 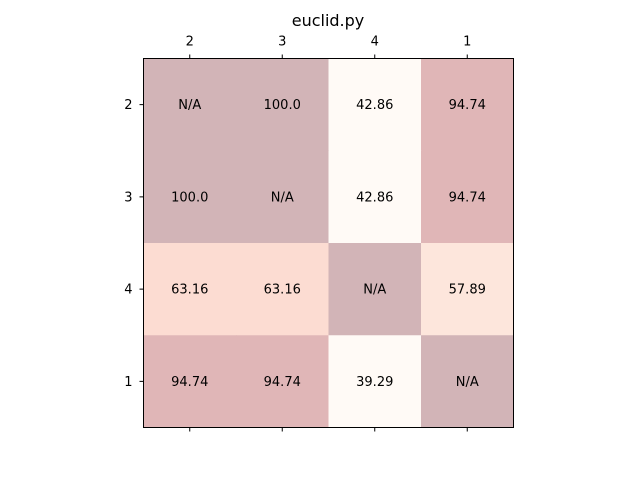 I want to click on y-tick-label: 3, so click(x=128, y=197).